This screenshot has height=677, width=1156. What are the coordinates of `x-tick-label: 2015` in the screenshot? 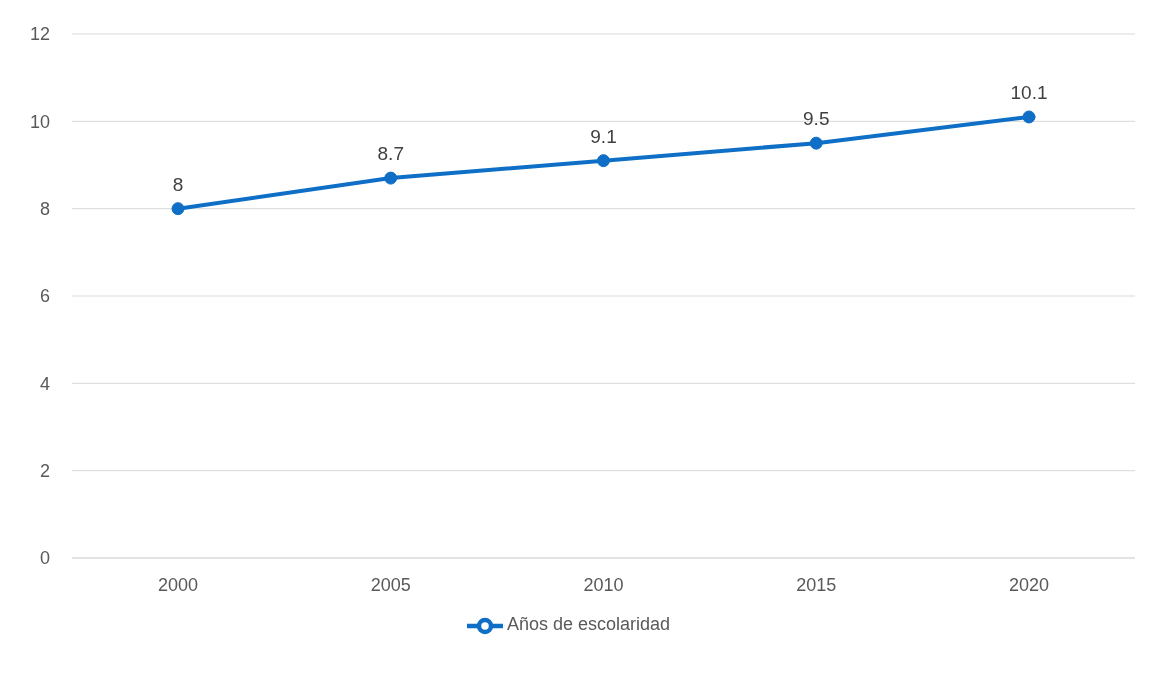 It's located at (816, 584).